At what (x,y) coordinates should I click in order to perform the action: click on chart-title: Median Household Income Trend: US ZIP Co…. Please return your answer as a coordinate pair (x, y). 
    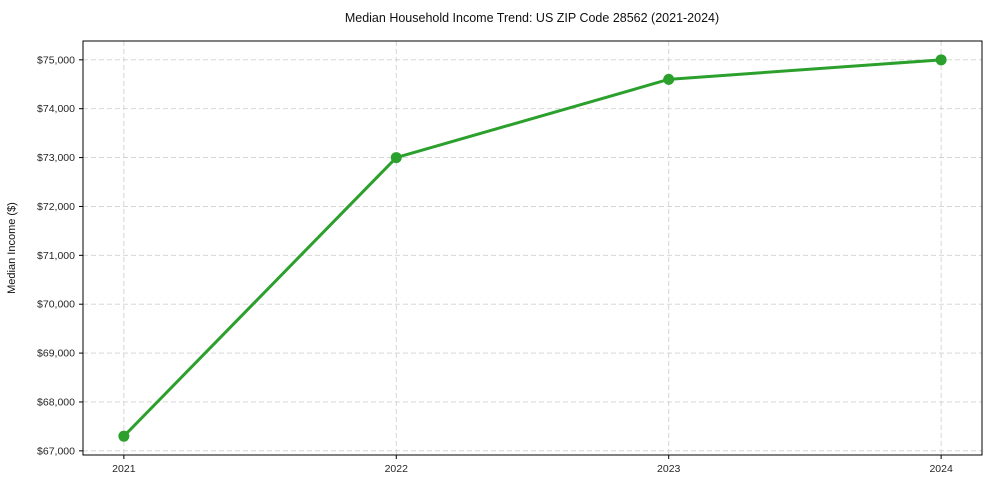
    Looking at the image, I should click on (532, 18).